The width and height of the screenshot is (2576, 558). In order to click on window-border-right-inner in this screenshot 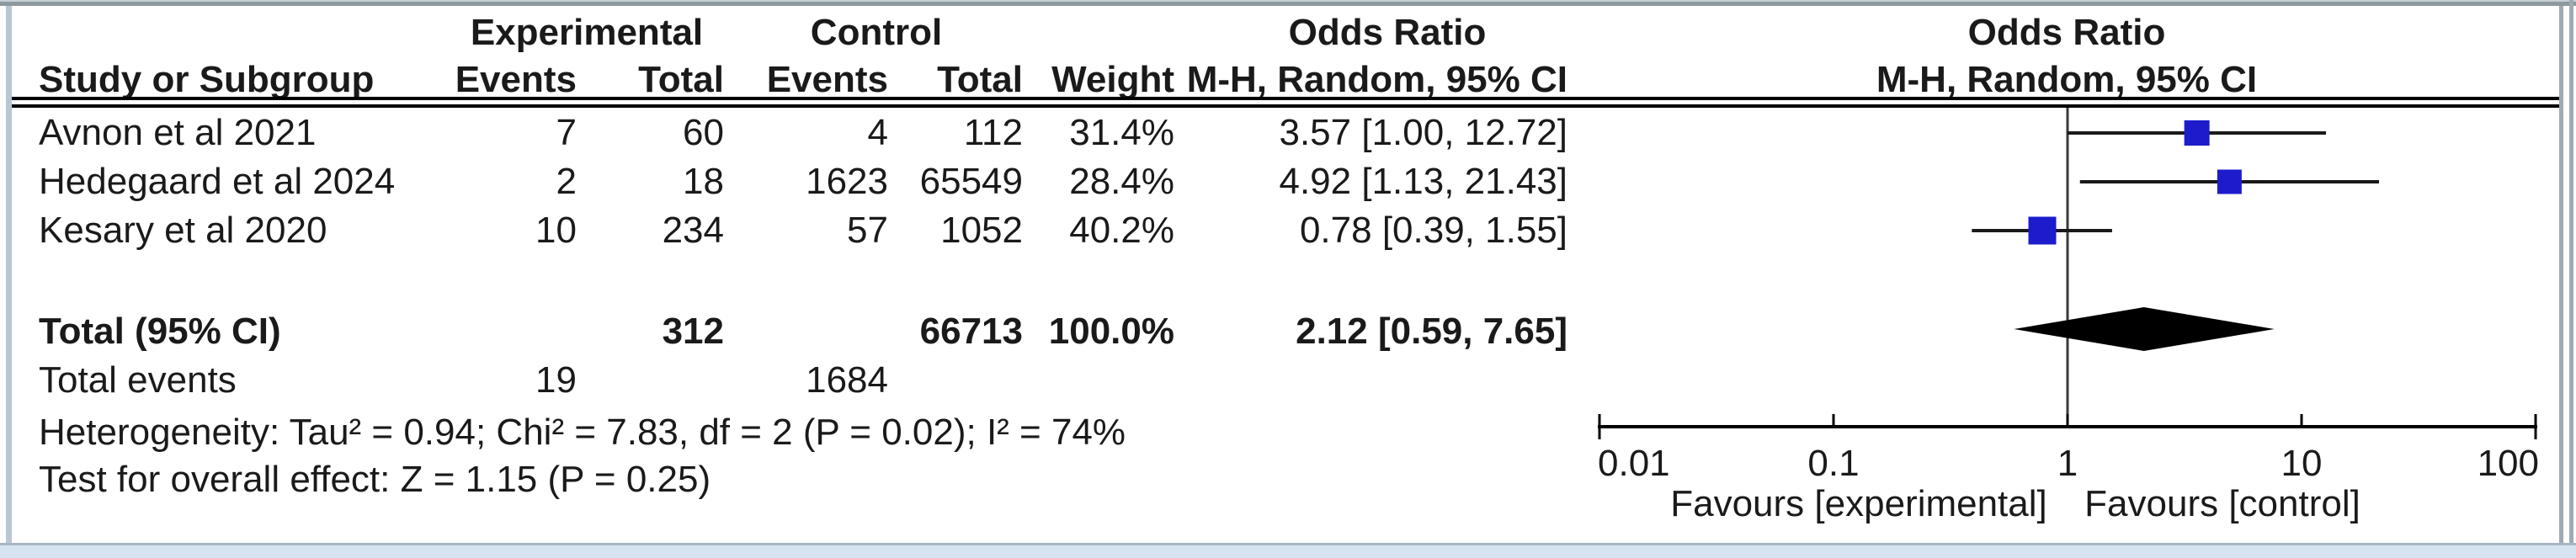, I will do `click(2561, 275)`.